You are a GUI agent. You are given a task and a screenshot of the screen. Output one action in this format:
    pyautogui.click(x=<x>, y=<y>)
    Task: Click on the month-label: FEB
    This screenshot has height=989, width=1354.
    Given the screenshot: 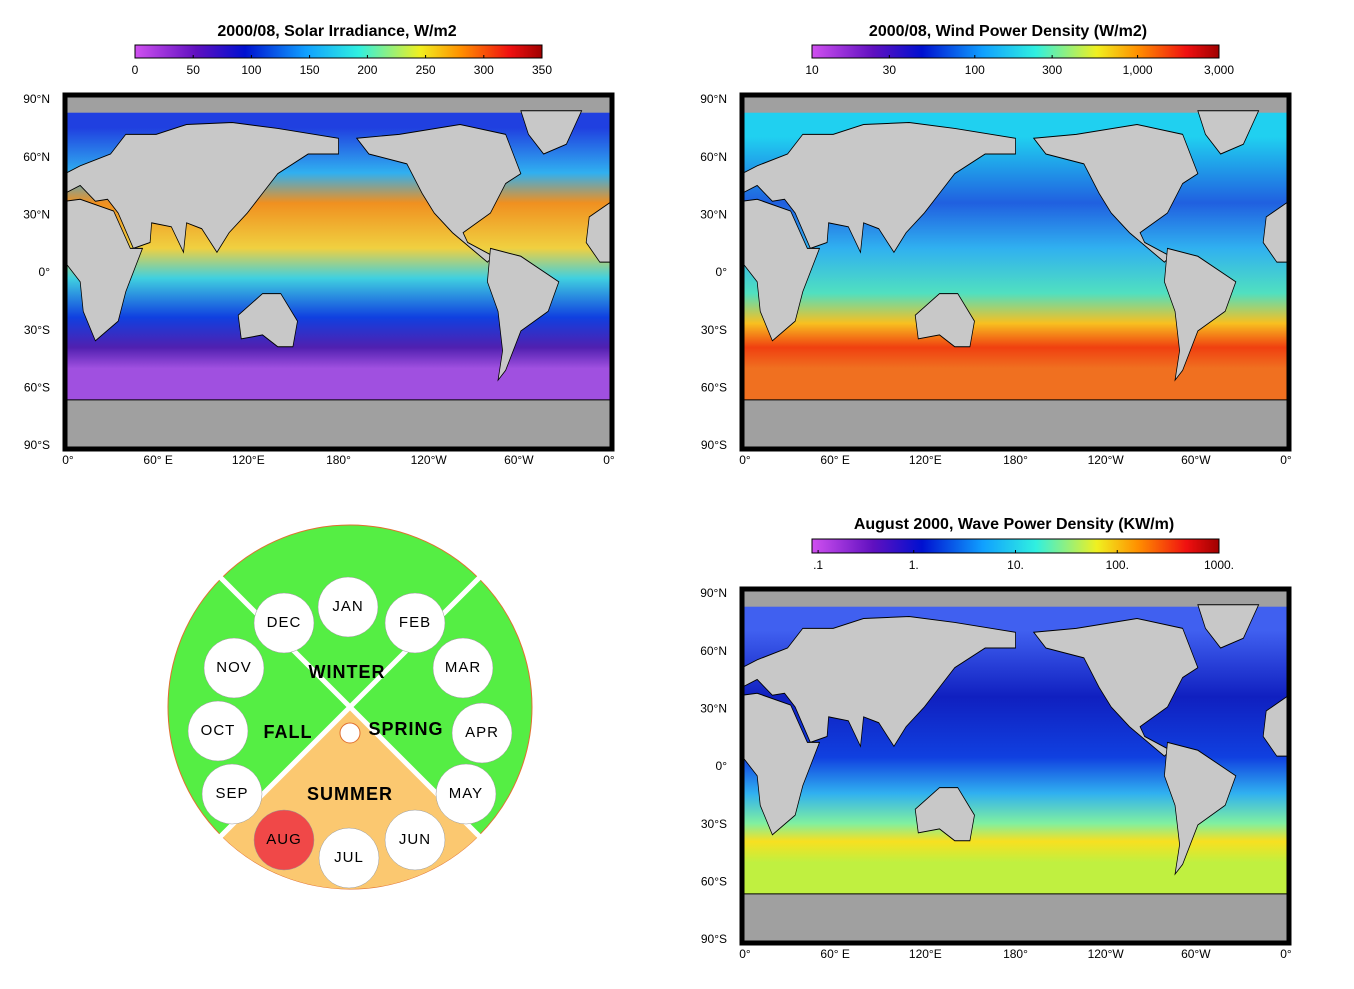 What is the action you would take?
    pyautogui.click(x=415, y=622)
    